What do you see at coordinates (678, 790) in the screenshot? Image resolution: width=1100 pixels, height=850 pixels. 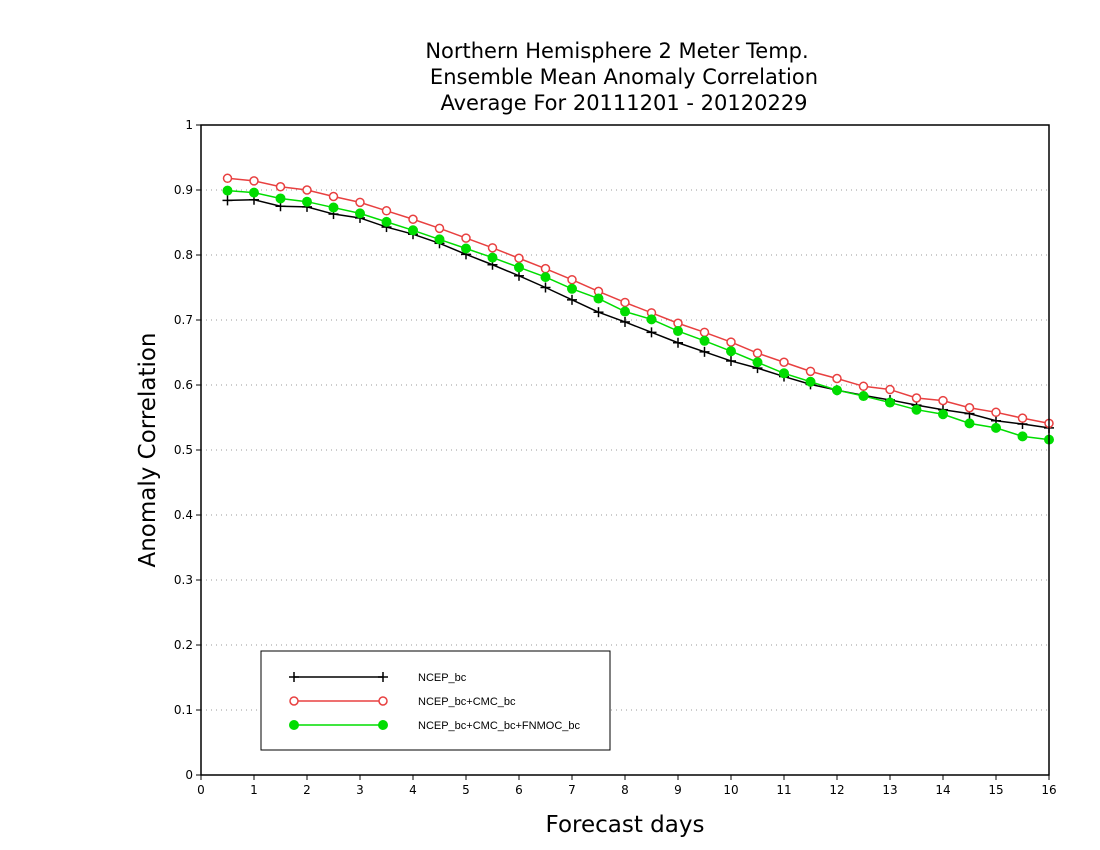 I see `x-tick-label: 9` at bounding box center [678, 790].